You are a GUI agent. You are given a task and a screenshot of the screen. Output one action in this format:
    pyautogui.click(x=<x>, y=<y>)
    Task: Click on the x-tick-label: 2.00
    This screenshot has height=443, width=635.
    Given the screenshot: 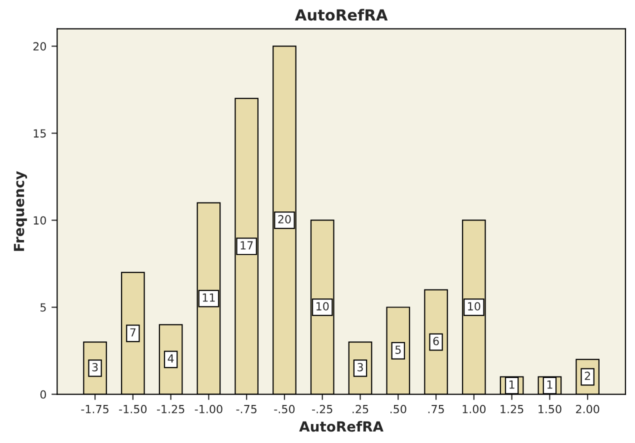 What is the action you would take?
    pyautogui.click(x=588, y=409)
    